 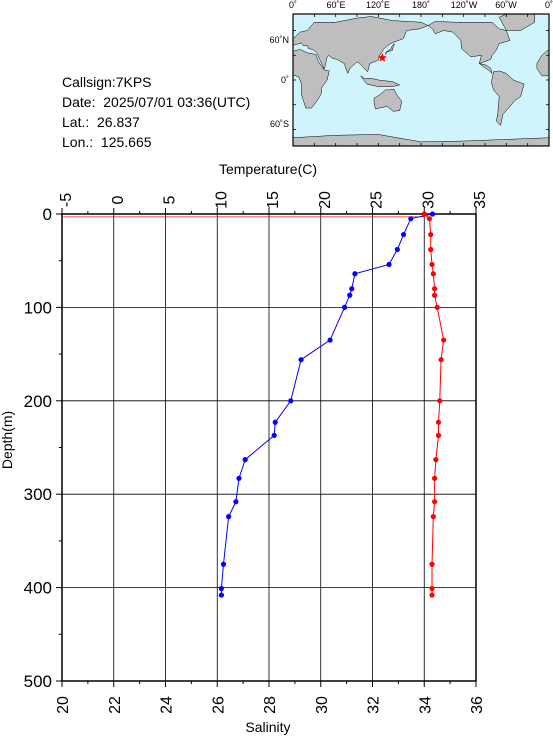 I want to click on salinity-tick-label: 36, so click(x=477, y=705).